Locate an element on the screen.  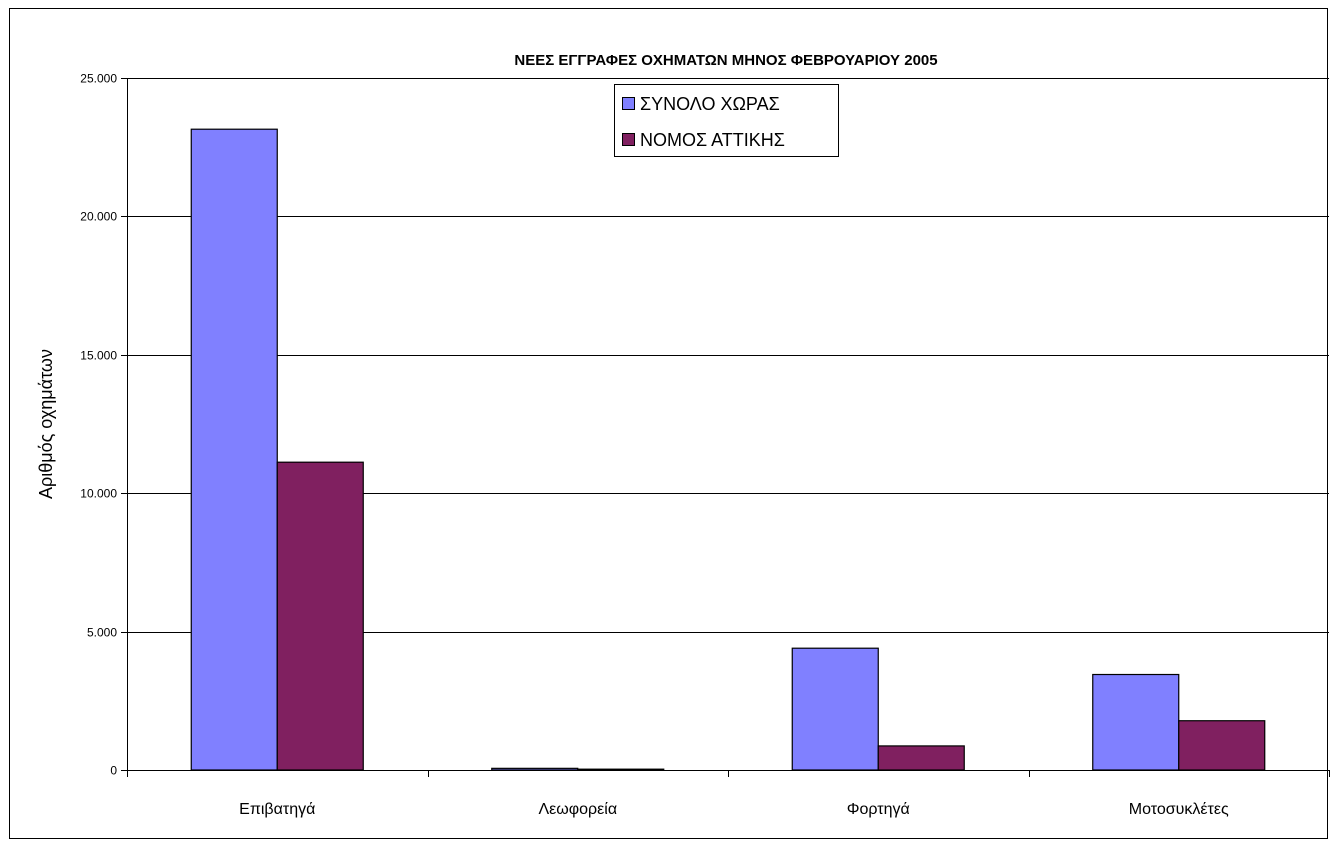
x-category-label: Μοτοσυκλέτες is located at coordinates (1179, 809).